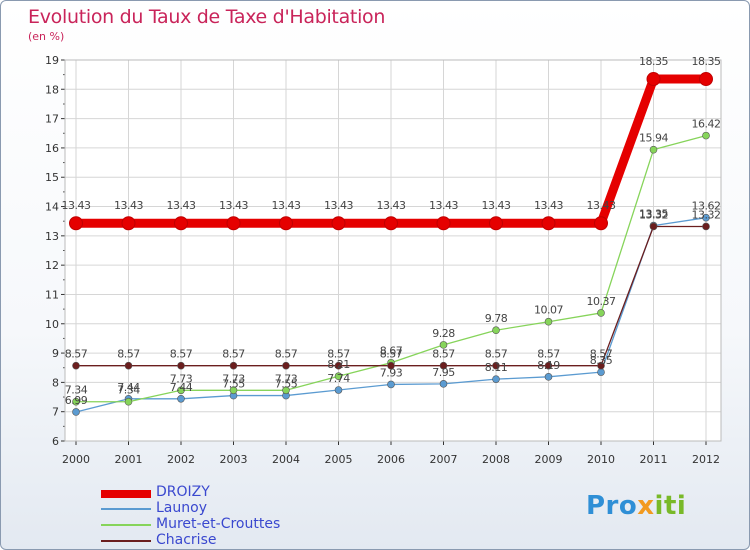 The height and width of the screenshot is (550, 750). What do you see at coordinates (52, 265) in the screenshot?
I see `y-tick-label: 12` at bounding box center [52, 265].